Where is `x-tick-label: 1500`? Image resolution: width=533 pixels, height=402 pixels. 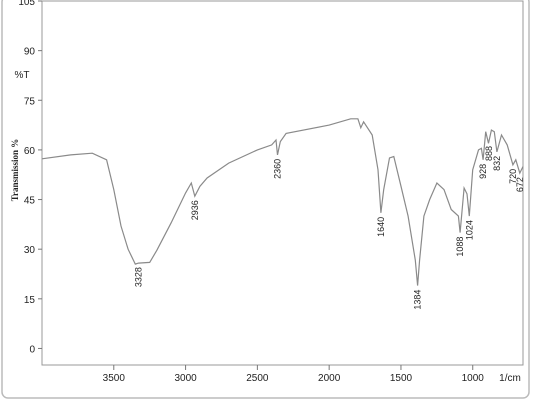
x-tick-label: 1500 is located at coordinates (401, 378).